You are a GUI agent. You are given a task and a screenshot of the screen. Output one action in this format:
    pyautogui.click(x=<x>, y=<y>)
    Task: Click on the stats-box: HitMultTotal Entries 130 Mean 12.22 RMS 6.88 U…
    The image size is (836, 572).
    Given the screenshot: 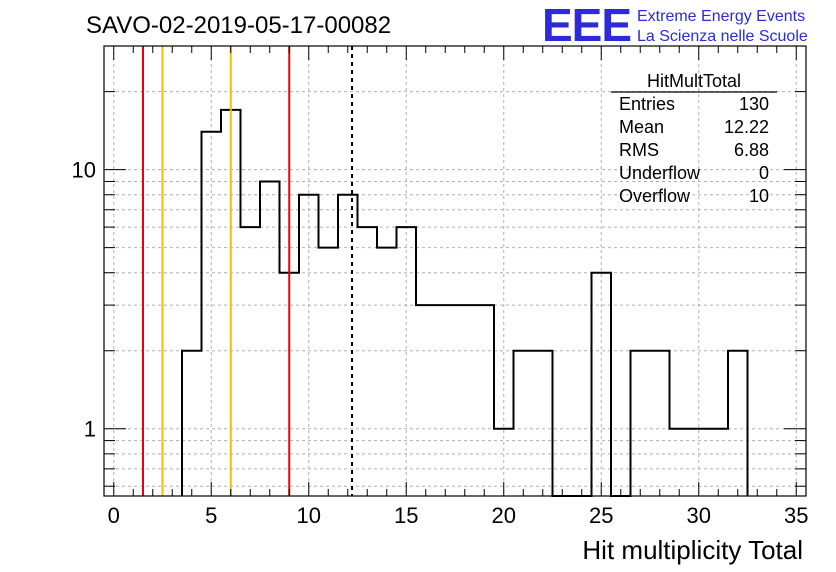 What is the action you would take?
    pyautogui.click(x=694, y=138)
    